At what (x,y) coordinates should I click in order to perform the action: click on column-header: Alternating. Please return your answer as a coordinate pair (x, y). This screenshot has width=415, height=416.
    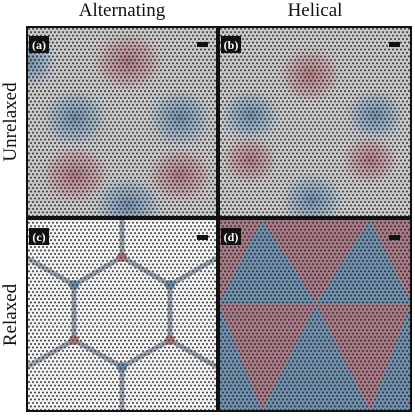
    Looking at the image, I should click on (122, 10).